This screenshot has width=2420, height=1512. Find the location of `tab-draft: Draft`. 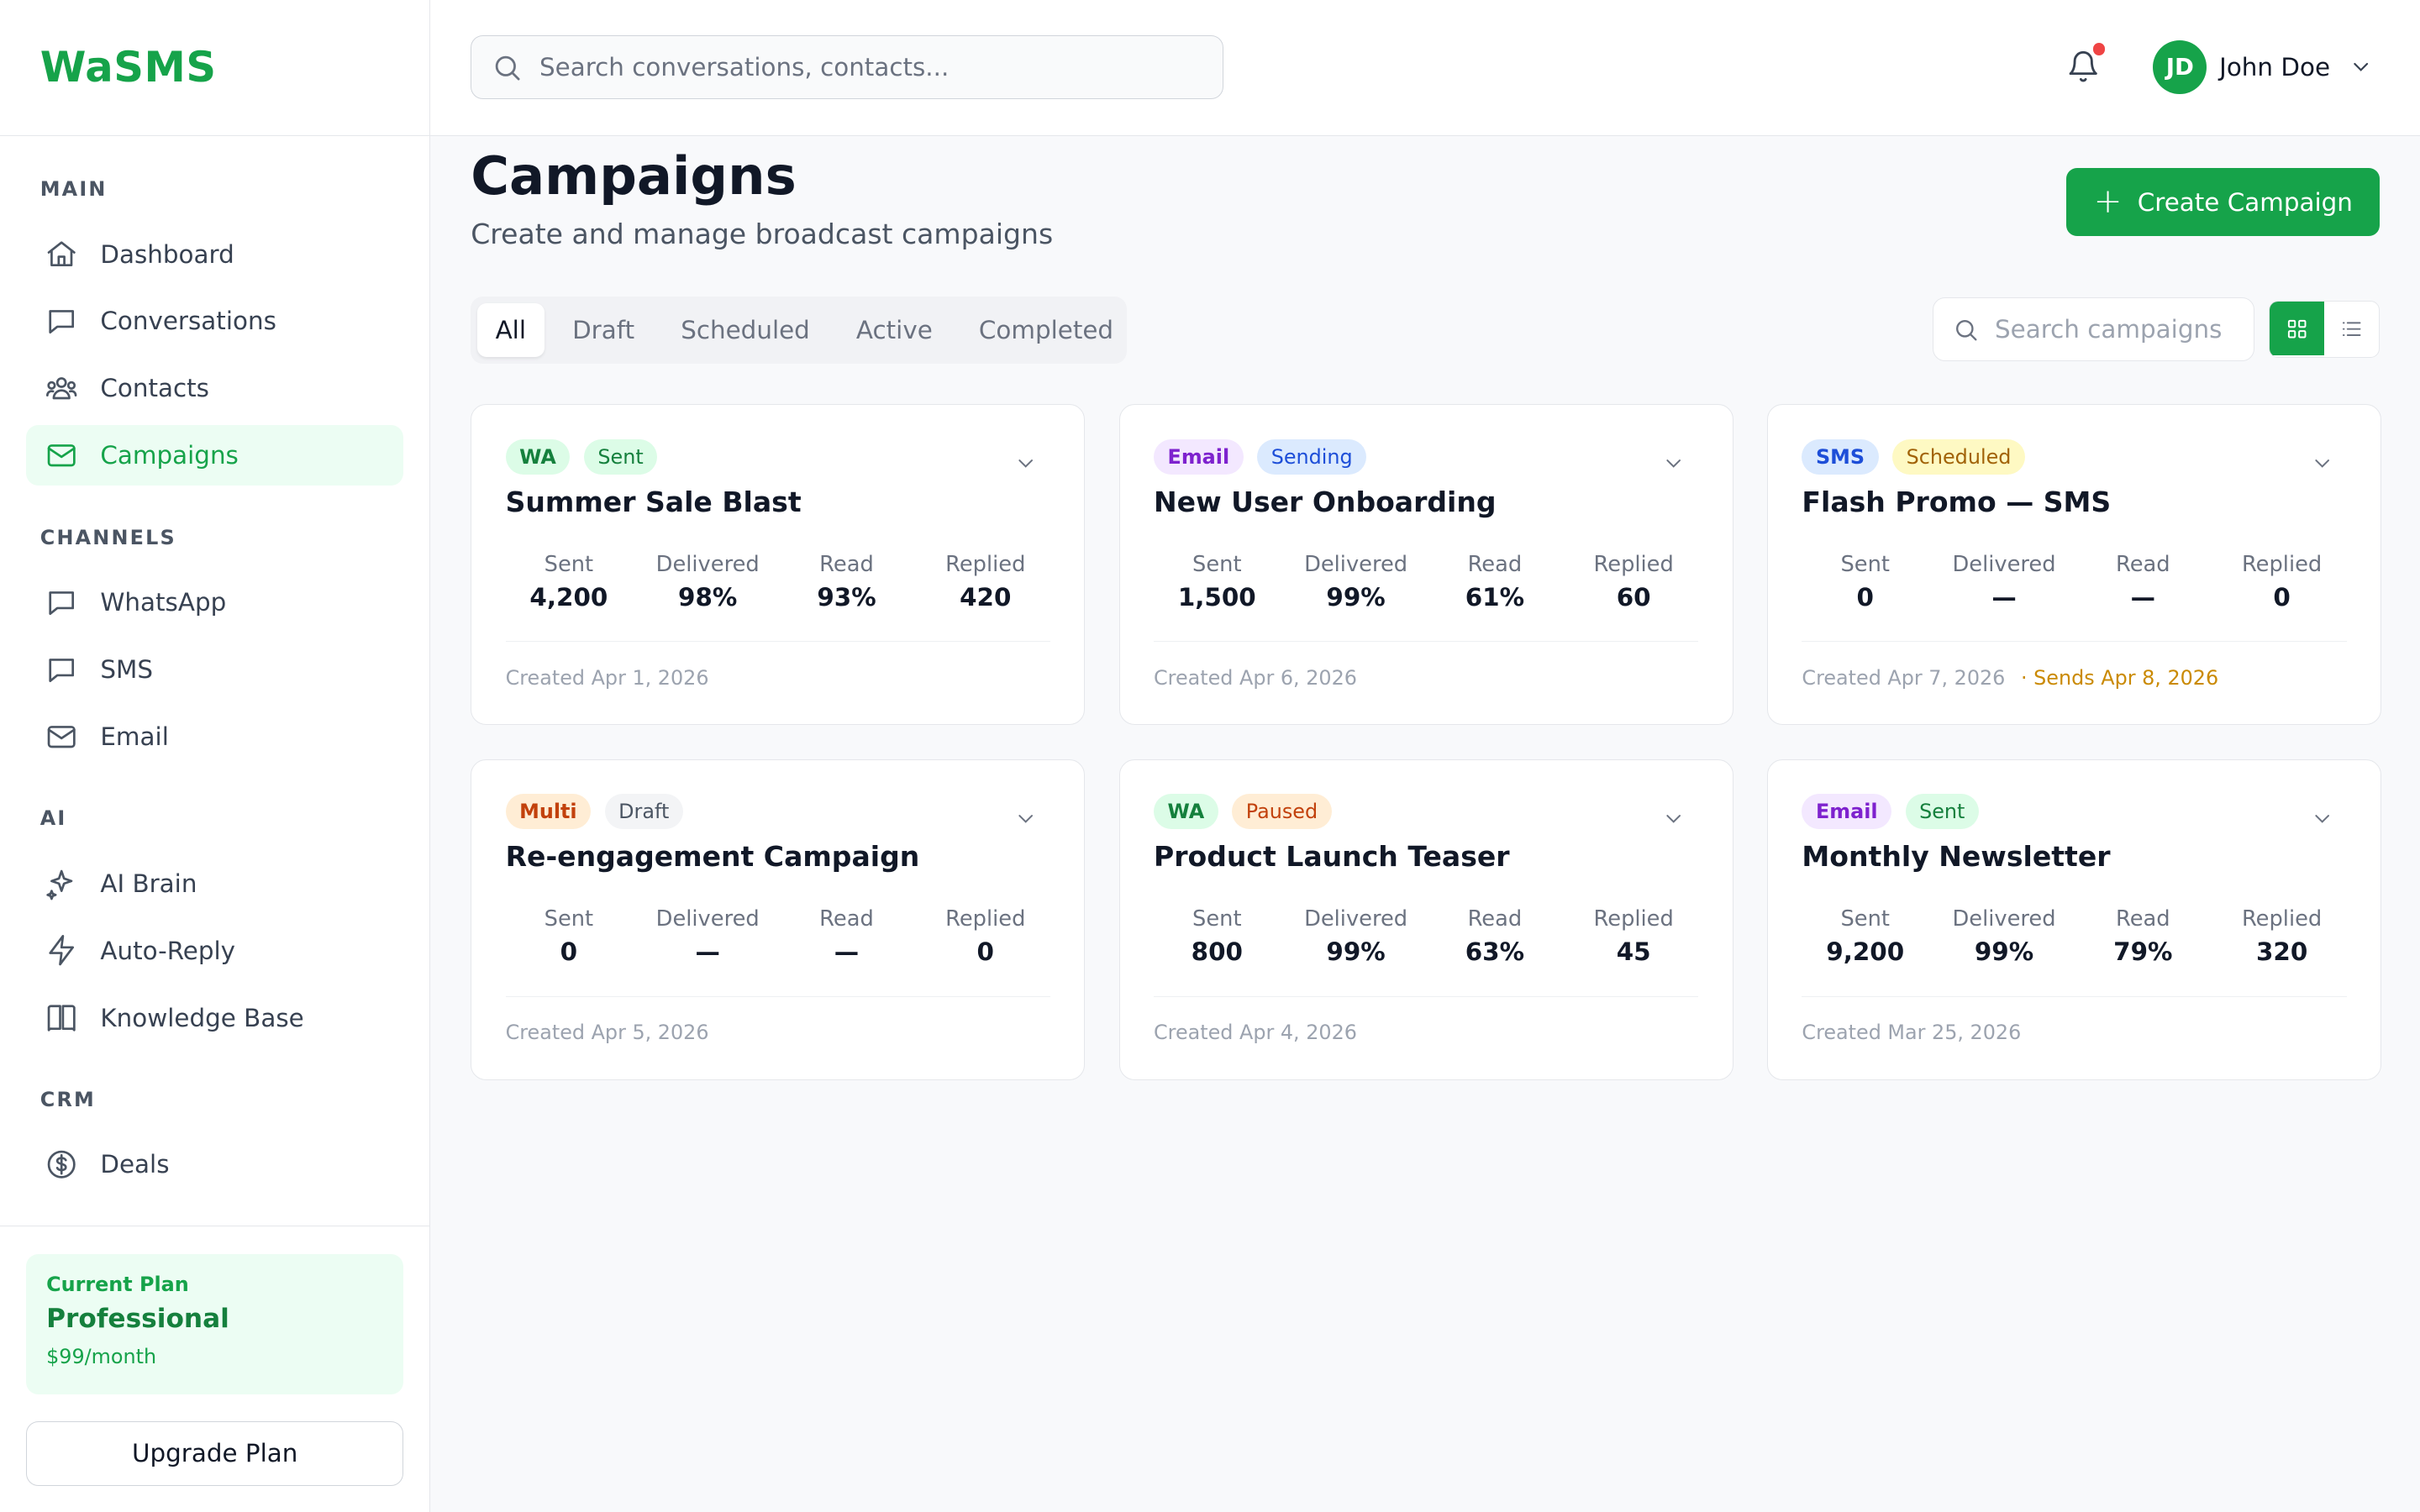

tab-draft: Draft is located at coordinates (603, 330).